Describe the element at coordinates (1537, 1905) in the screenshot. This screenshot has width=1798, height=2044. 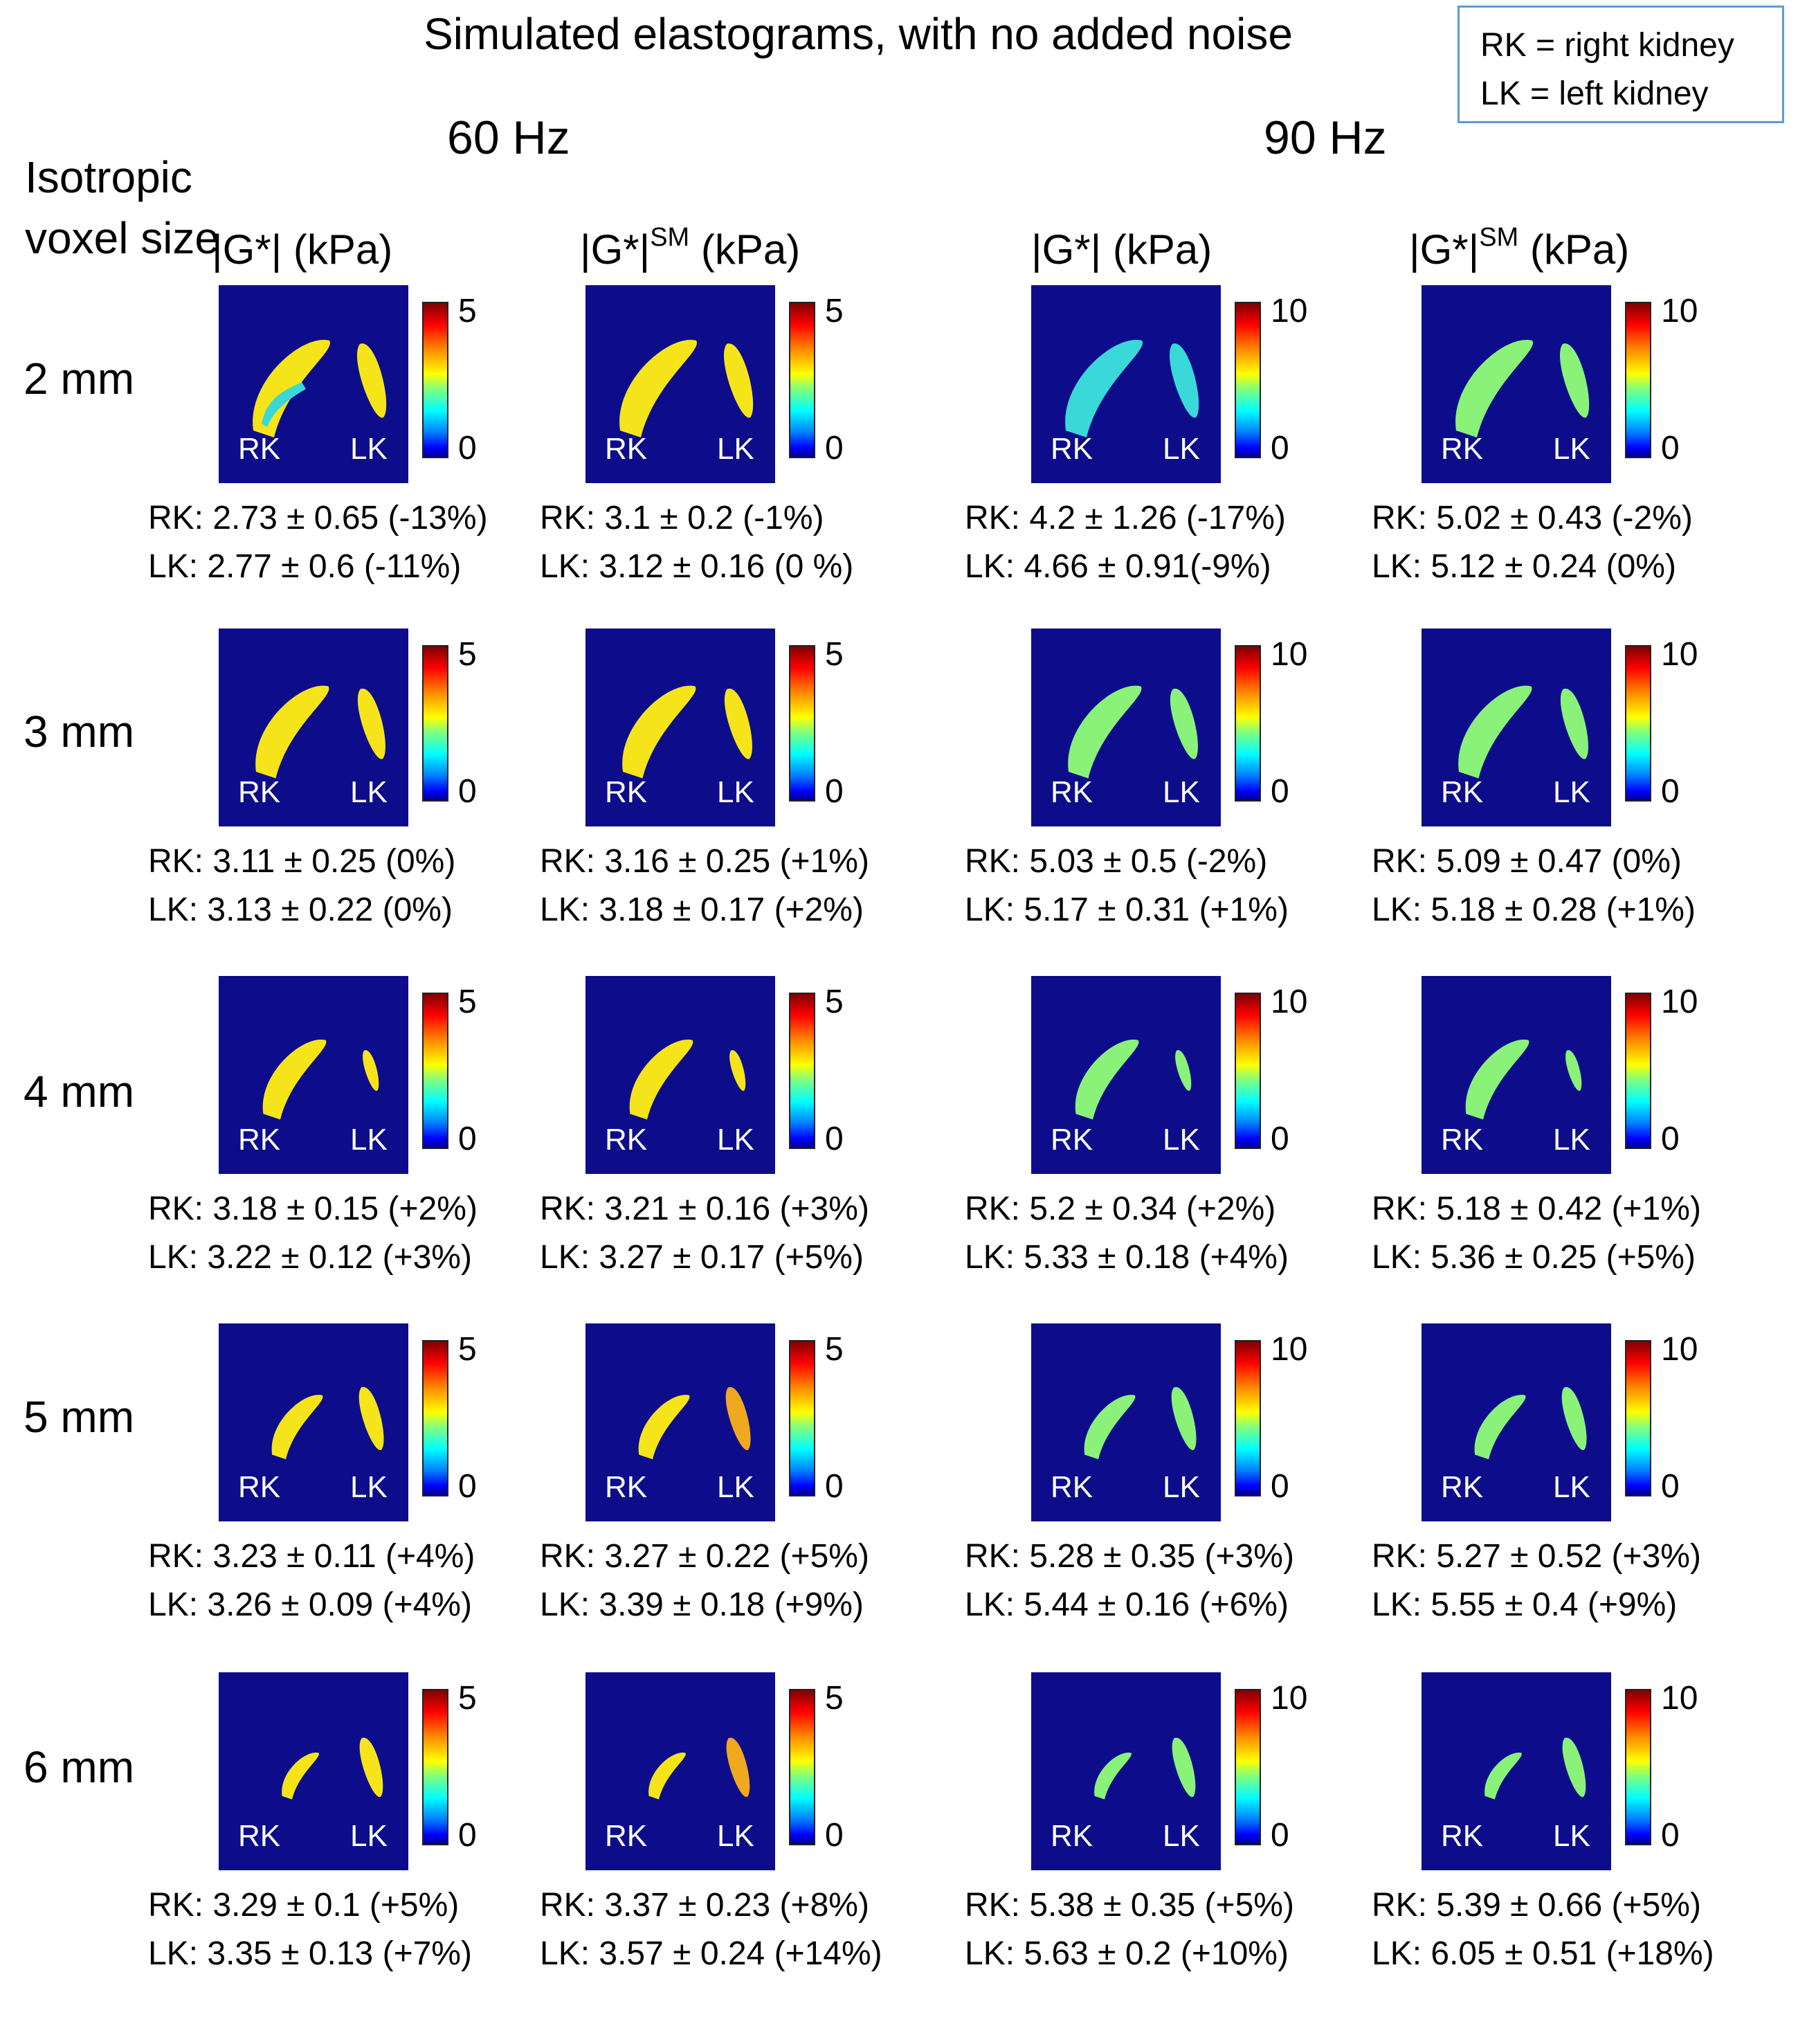
I see `rk-stat: RK: 5.39 ± 0.66 (+5%)` at that location.